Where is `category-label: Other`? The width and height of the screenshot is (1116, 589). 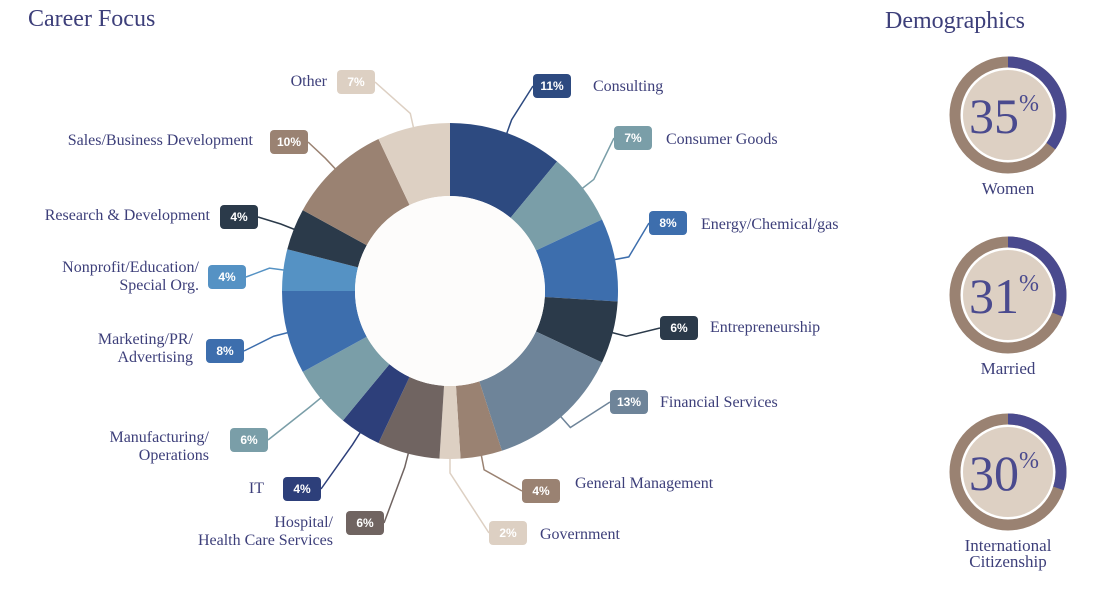 category-label: Other is located at coordinates (308, 81).